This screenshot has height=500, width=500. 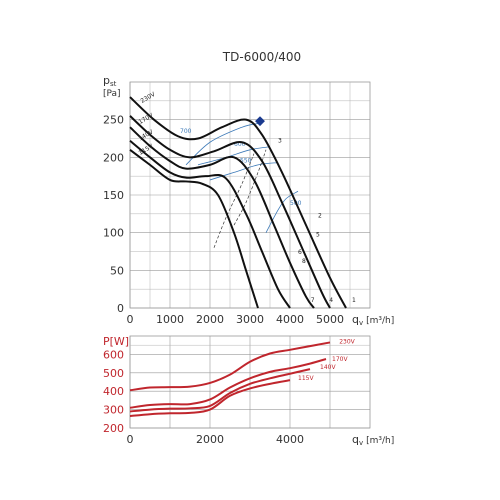 What do you see at coordinates (186, 131) in the screenshot?
I see `system-curve-label: 700` at bounding box center [186, 131].